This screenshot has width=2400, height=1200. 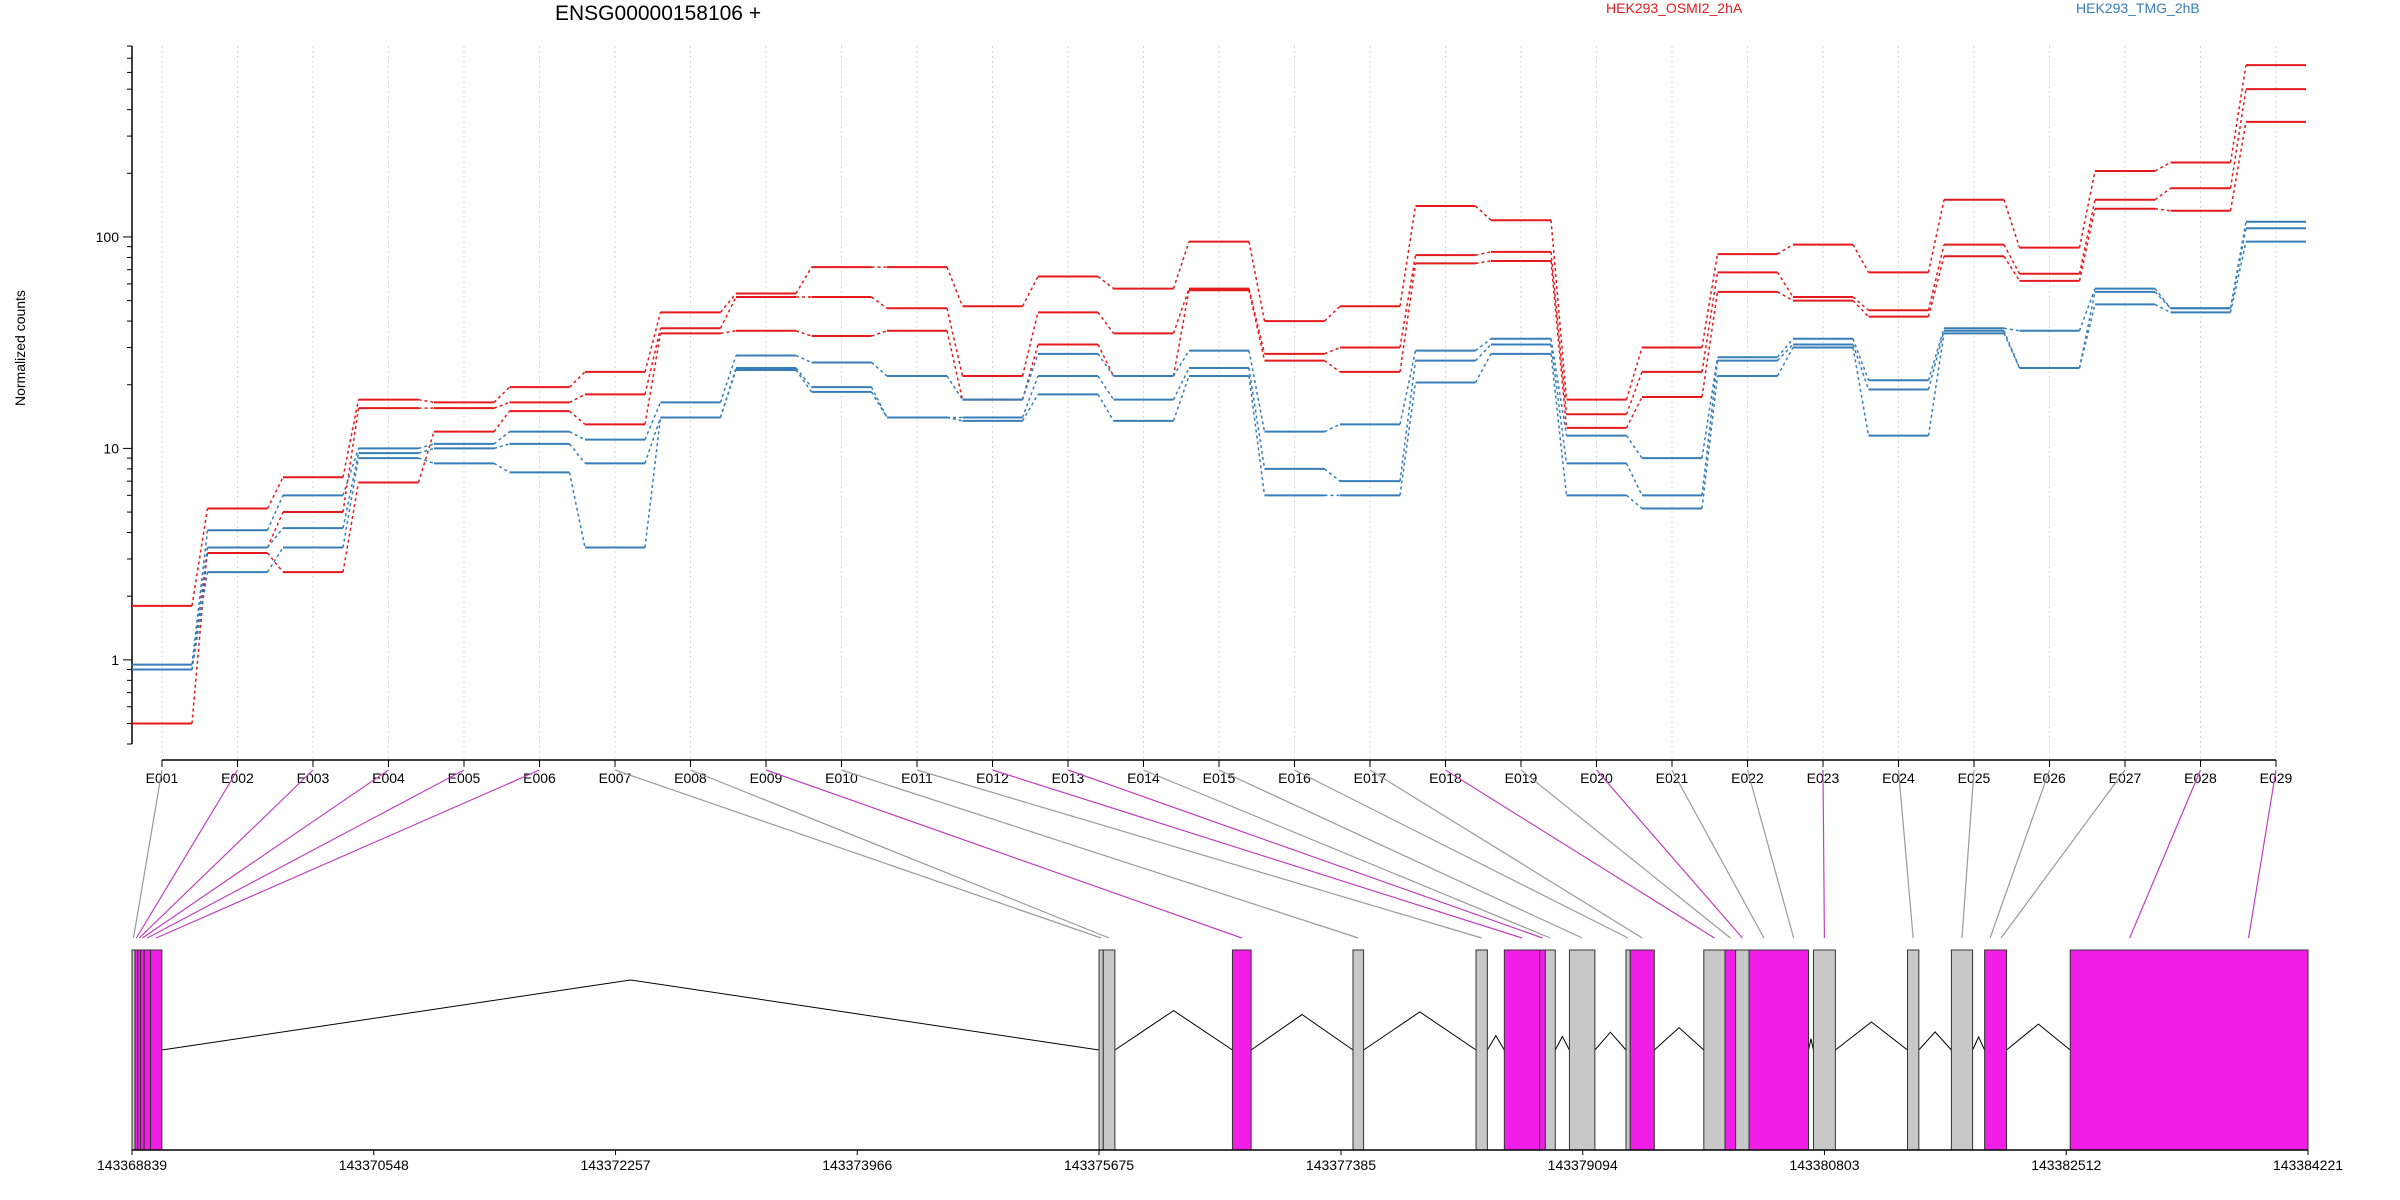 What do you see at coordinates (464, 778) in the screenshot?
I see `x-tick-label: E005` at bounding box center [464, 778].